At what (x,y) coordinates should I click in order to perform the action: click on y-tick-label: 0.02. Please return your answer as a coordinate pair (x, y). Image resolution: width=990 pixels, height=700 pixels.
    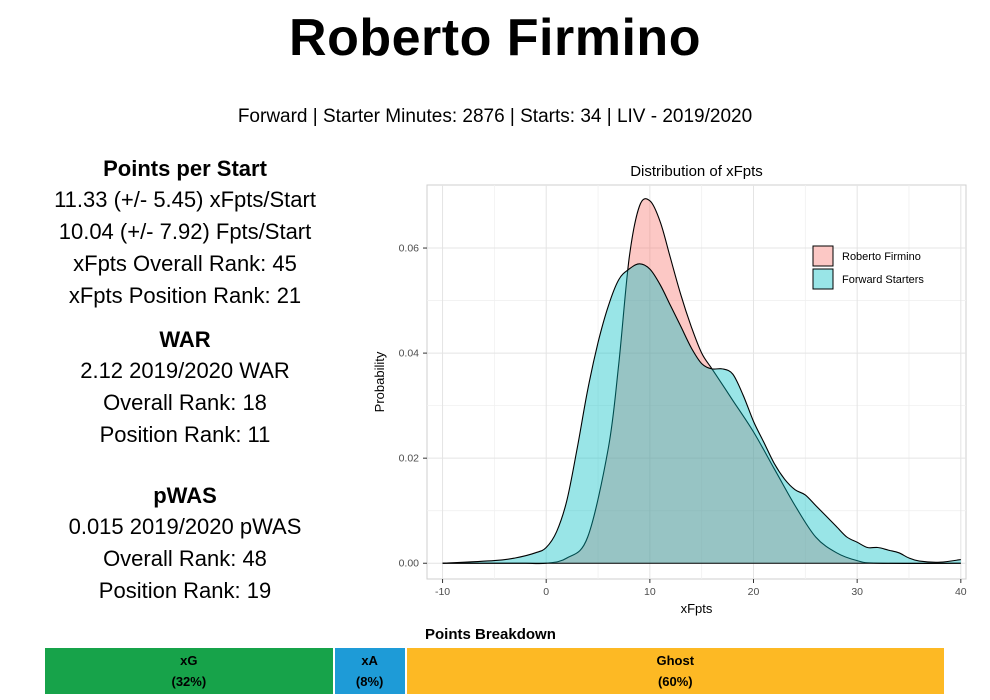
    Looking at the image, I should click on (409, 459).